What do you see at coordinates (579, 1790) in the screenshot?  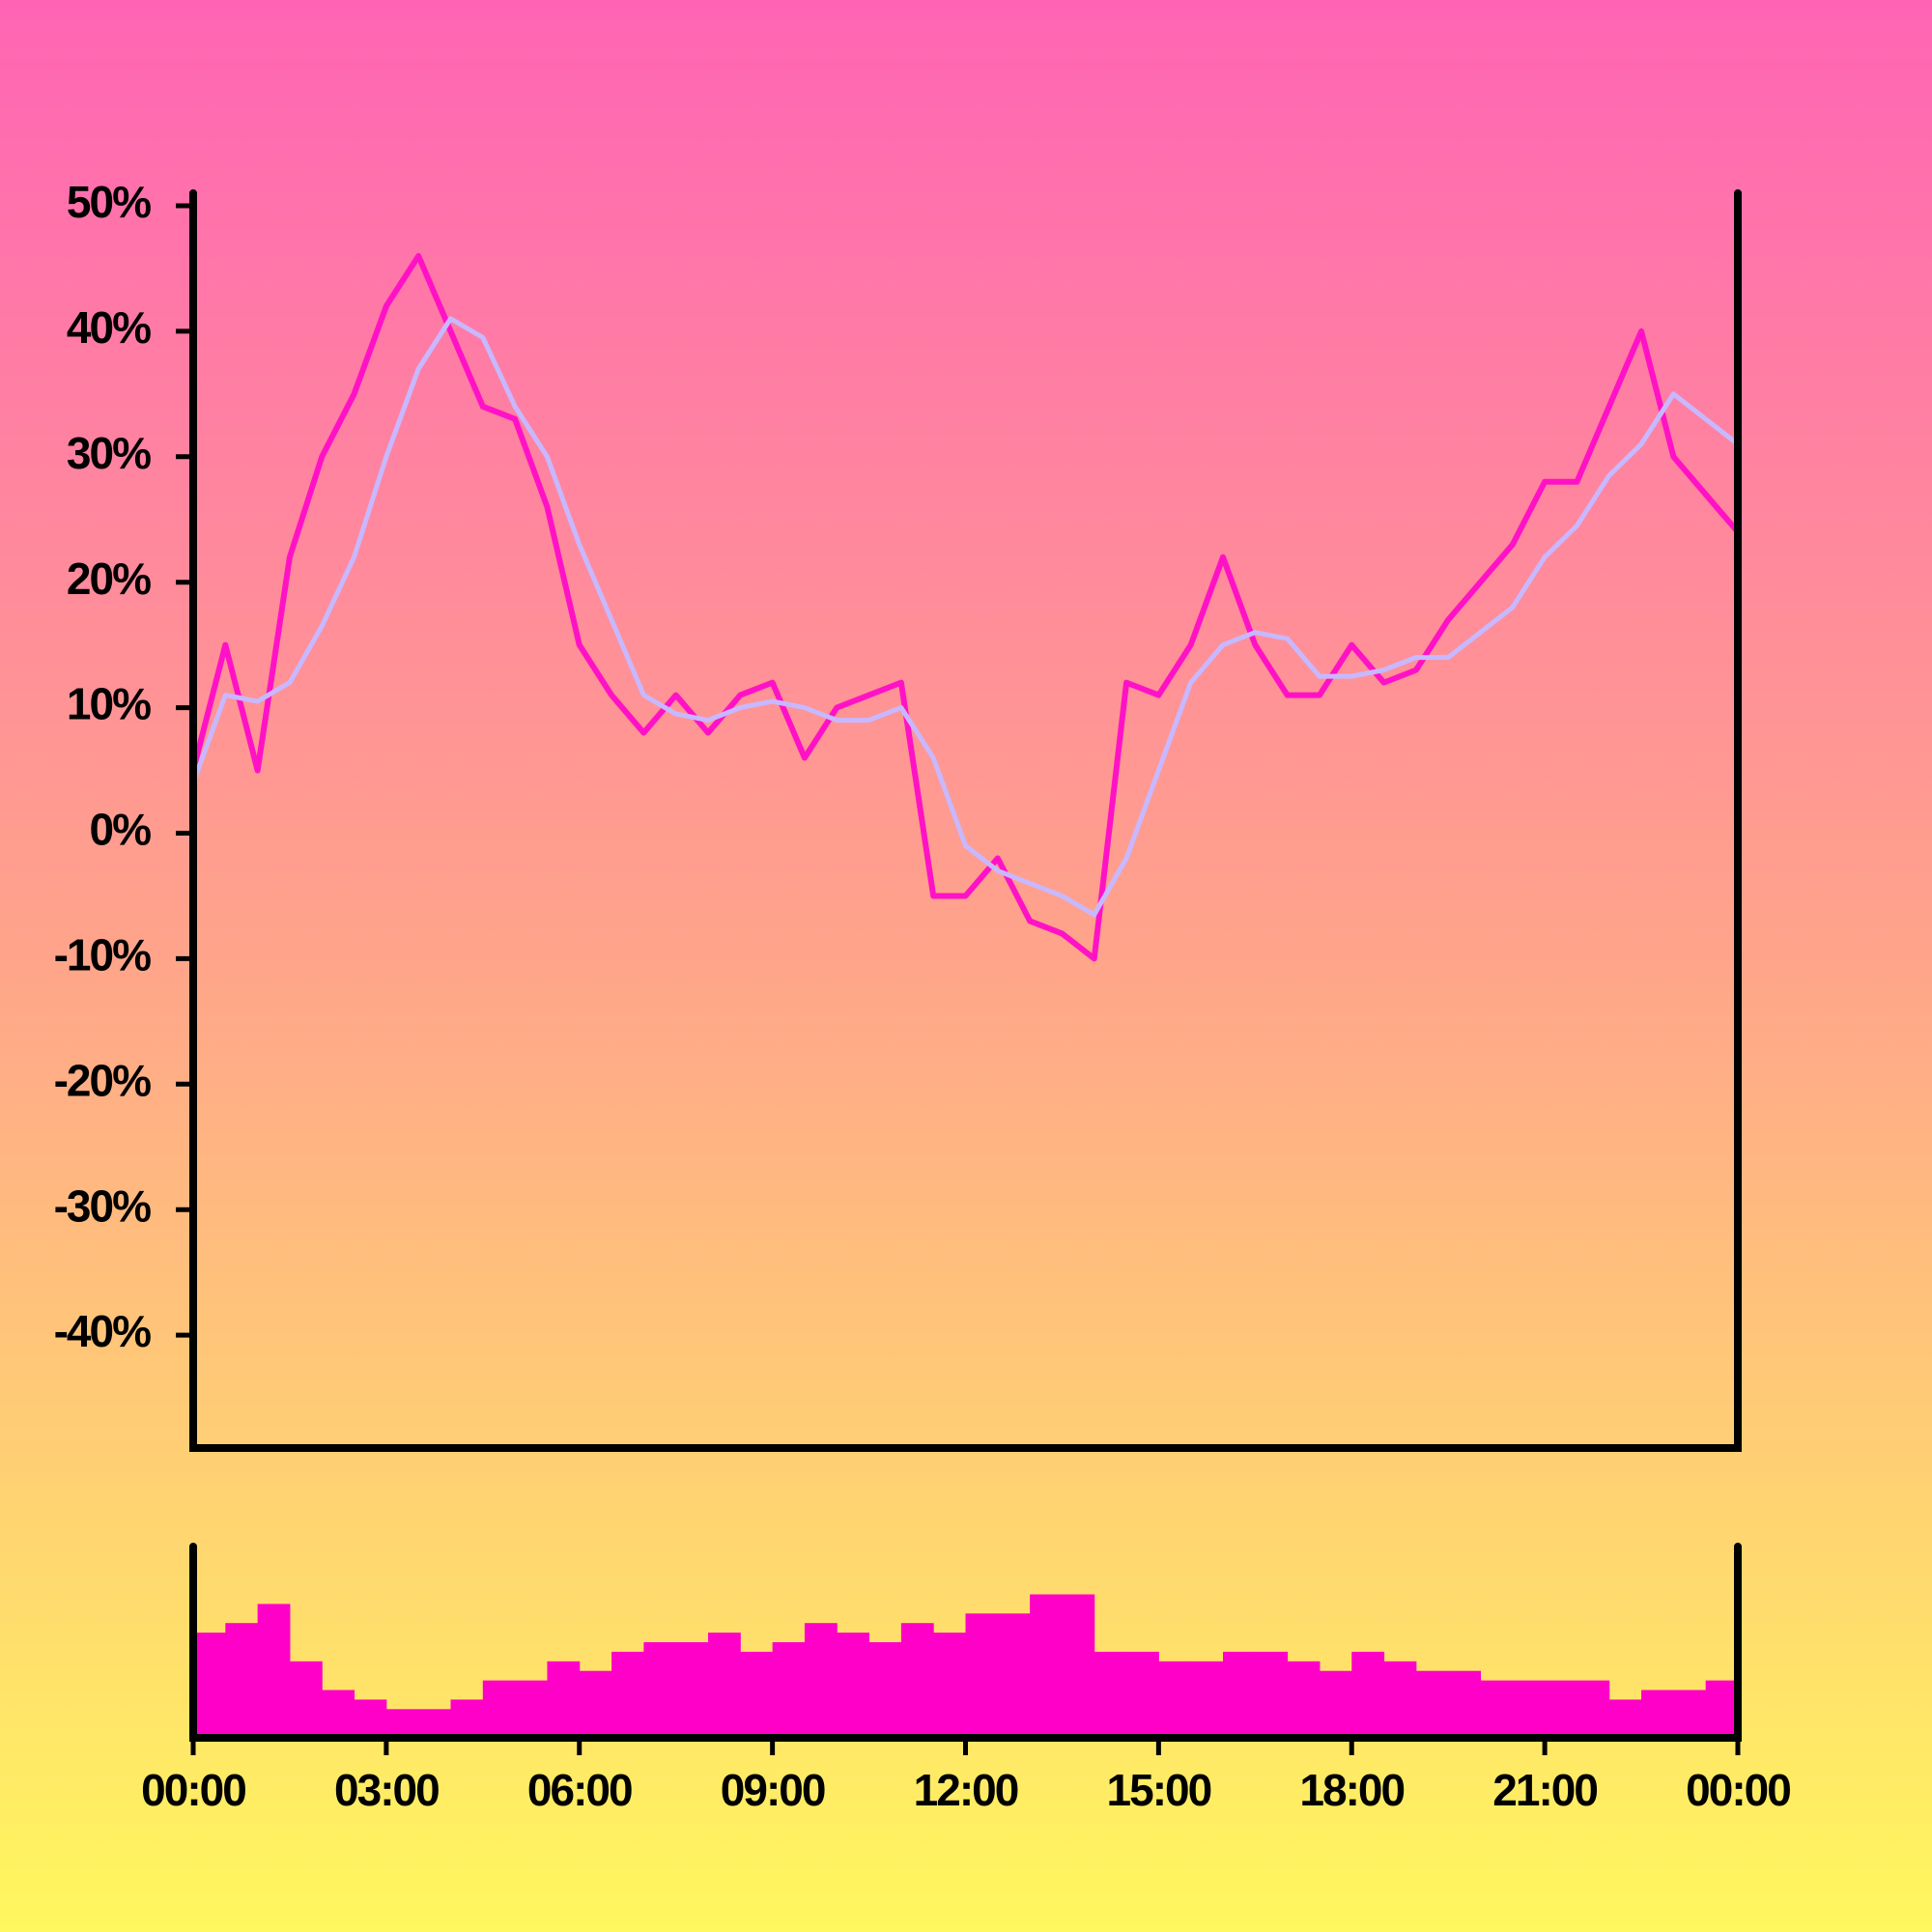 I see `x-tick-label: 06:00` at bounding box center [579, 1790].